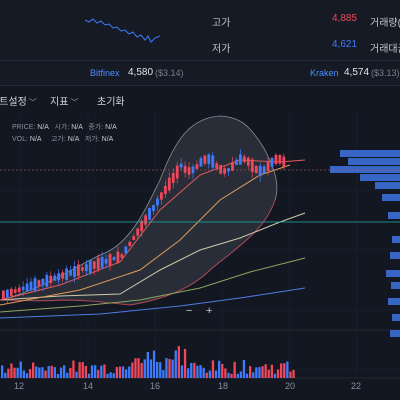 The image size is (400, 400). I want to click on x-tick-label: 16, so click(155, 386).